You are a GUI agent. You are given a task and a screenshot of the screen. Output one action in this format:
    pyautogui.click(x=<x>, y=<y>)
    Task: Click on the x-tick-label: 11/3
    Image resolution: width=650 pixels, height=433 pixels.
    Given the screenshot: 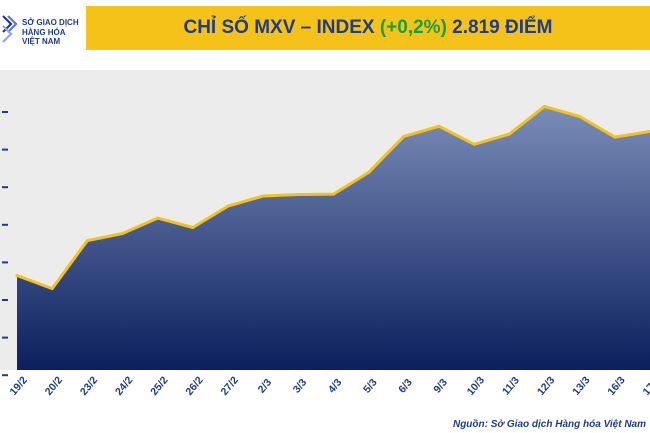 What is the action you would take?
    pyautogui.click(x=511, y=385)
    